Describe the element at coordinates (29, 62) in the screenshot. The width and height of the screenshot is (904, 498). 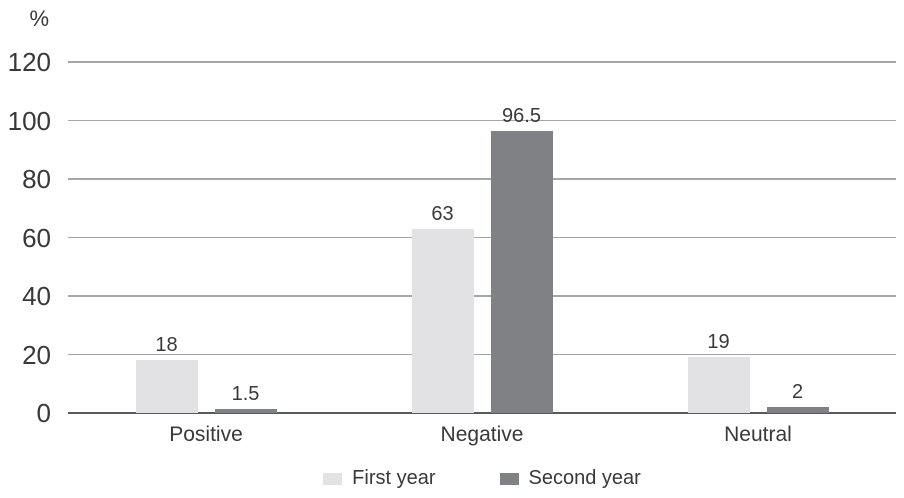
I see `y-tick-label-120: 120` at that location.